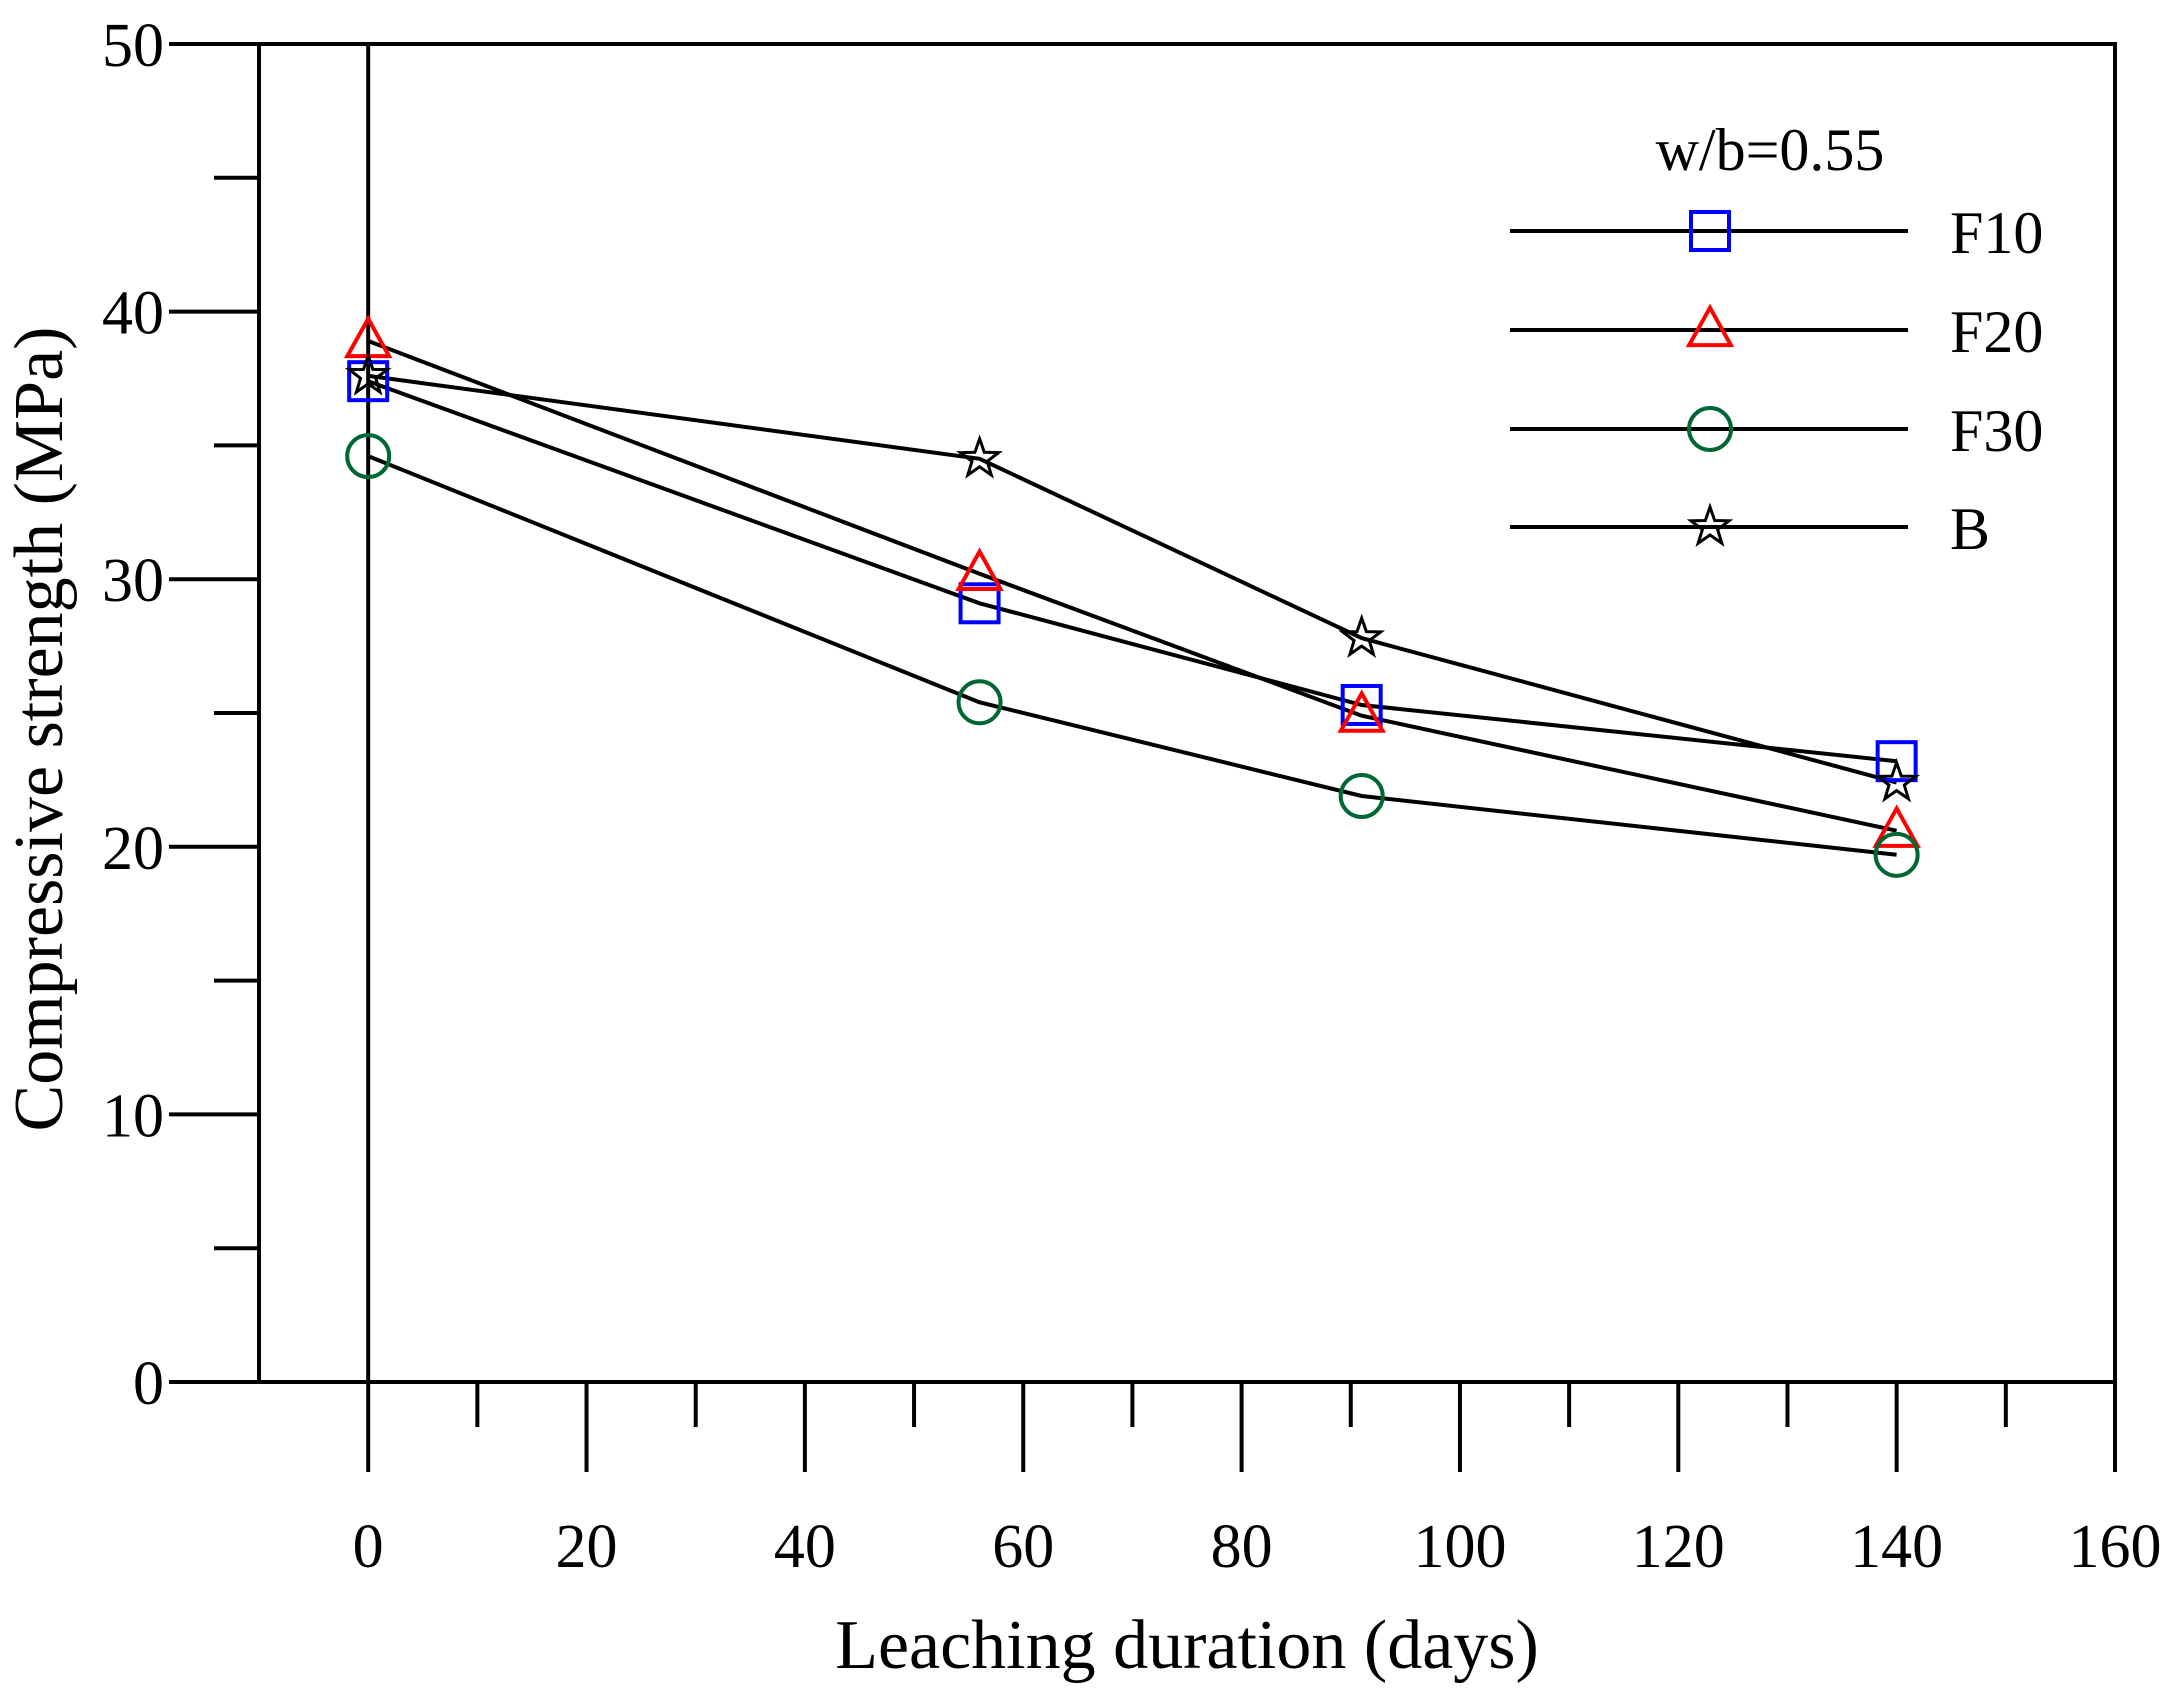 Image resolution: width=2177 pixels, height=1699 pixels. Describe the element at coordinates (1710, 429) in the screenshot. I see `legend-marker-f30` at that location.